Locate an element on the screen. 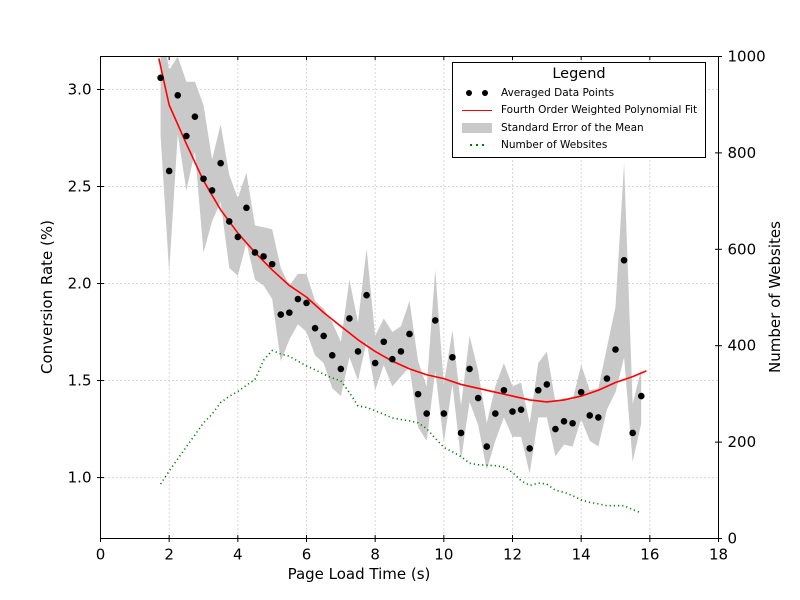 Image resolution: width=800 pixels, height=600 pixels. legend-title: Legend is located at coordinates (579, 74).